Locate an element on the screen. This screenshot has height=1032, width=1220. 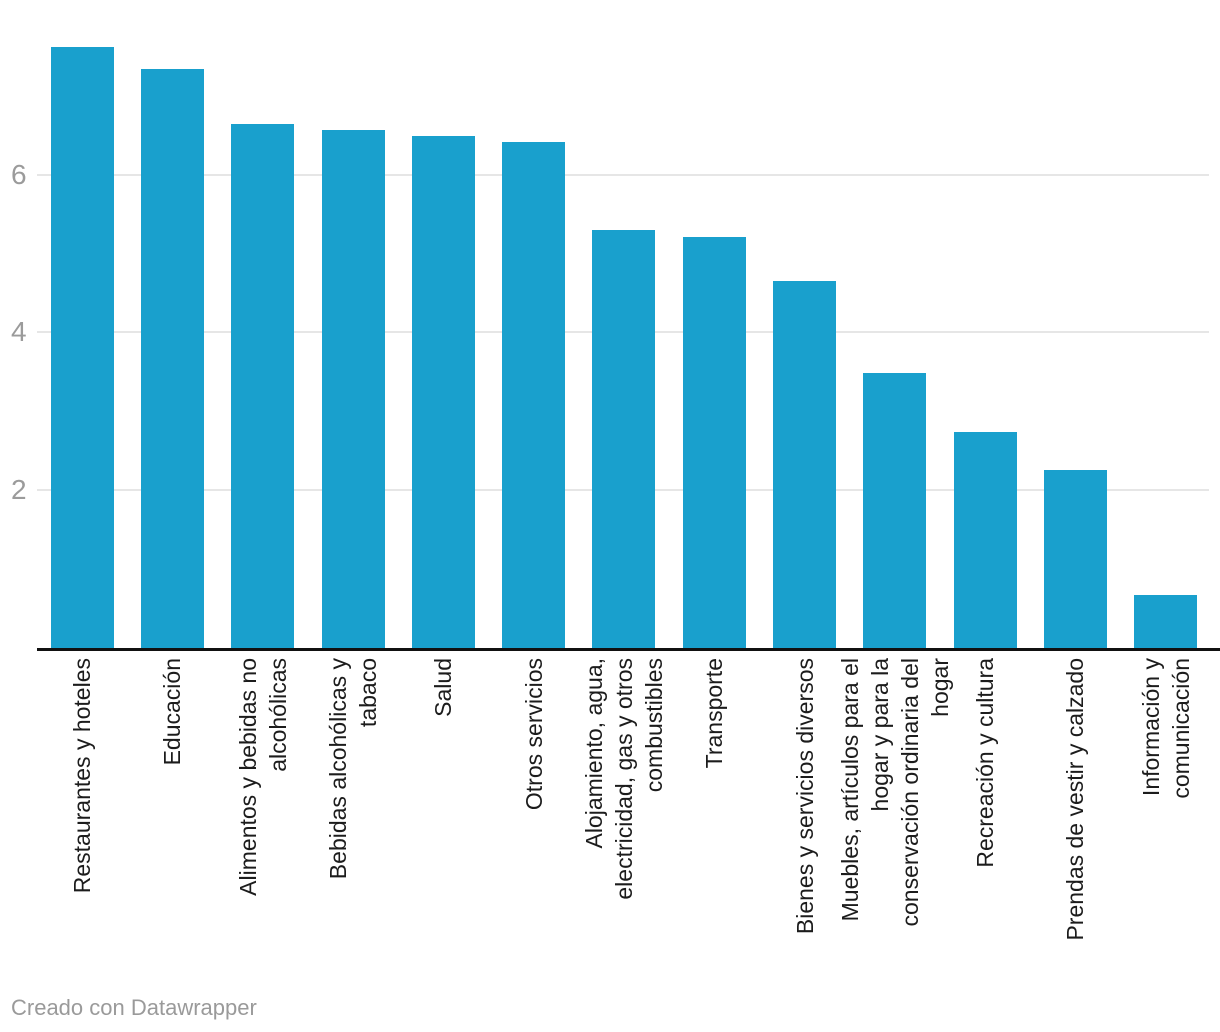
x-axis-label: Salud is located at coordinates (443, 687).